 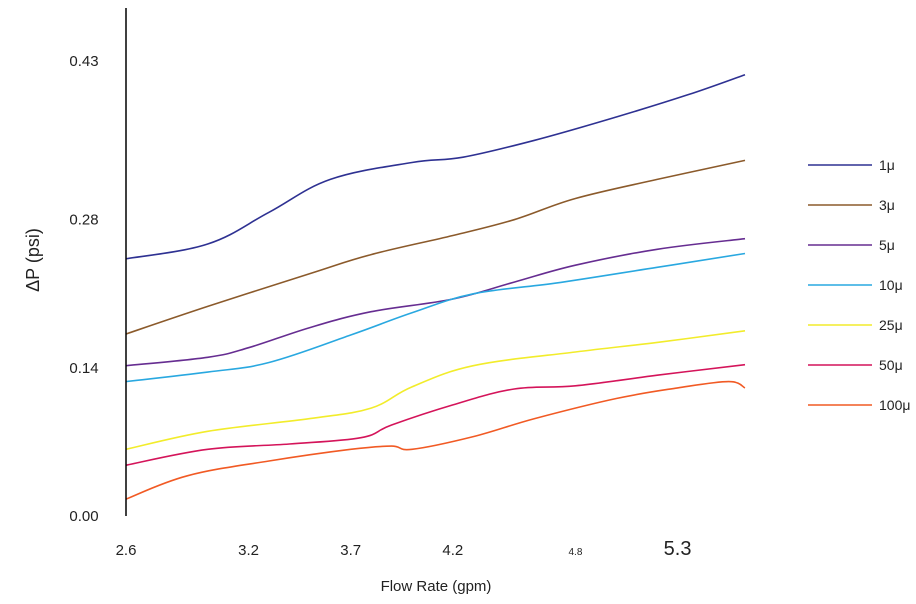 I want to click on x-tick-labels: 2.6 3.2 3.7 4.2 4.8 5.3, so click(x=404, y=549).